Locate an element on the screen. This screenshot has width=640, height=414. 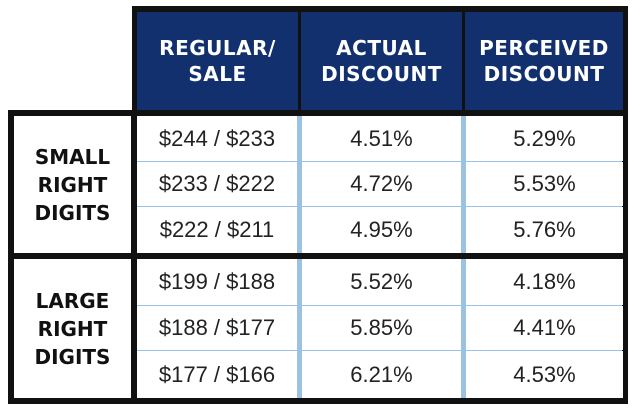
header-cell: PERCEIVED DISCOUNT is located at coordinates (544, 61).